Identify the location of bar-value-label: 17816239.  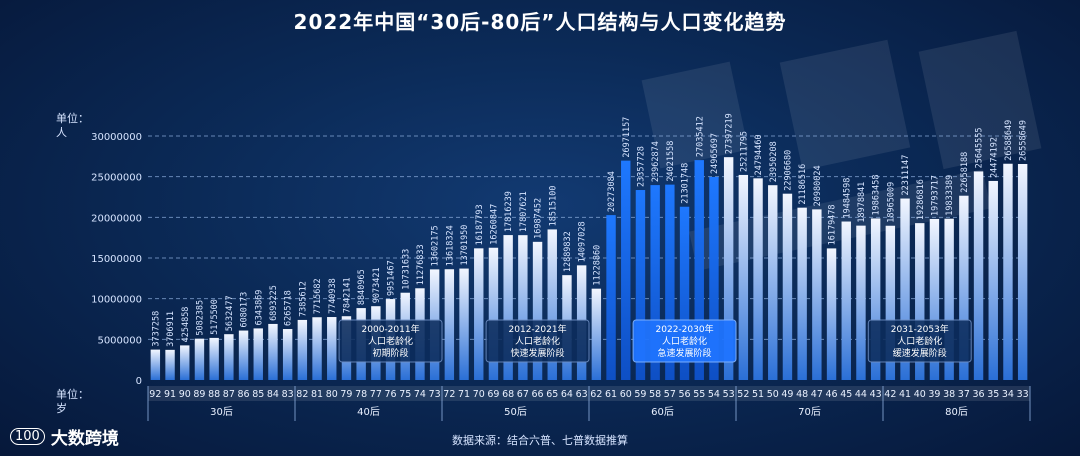
(509, 211).